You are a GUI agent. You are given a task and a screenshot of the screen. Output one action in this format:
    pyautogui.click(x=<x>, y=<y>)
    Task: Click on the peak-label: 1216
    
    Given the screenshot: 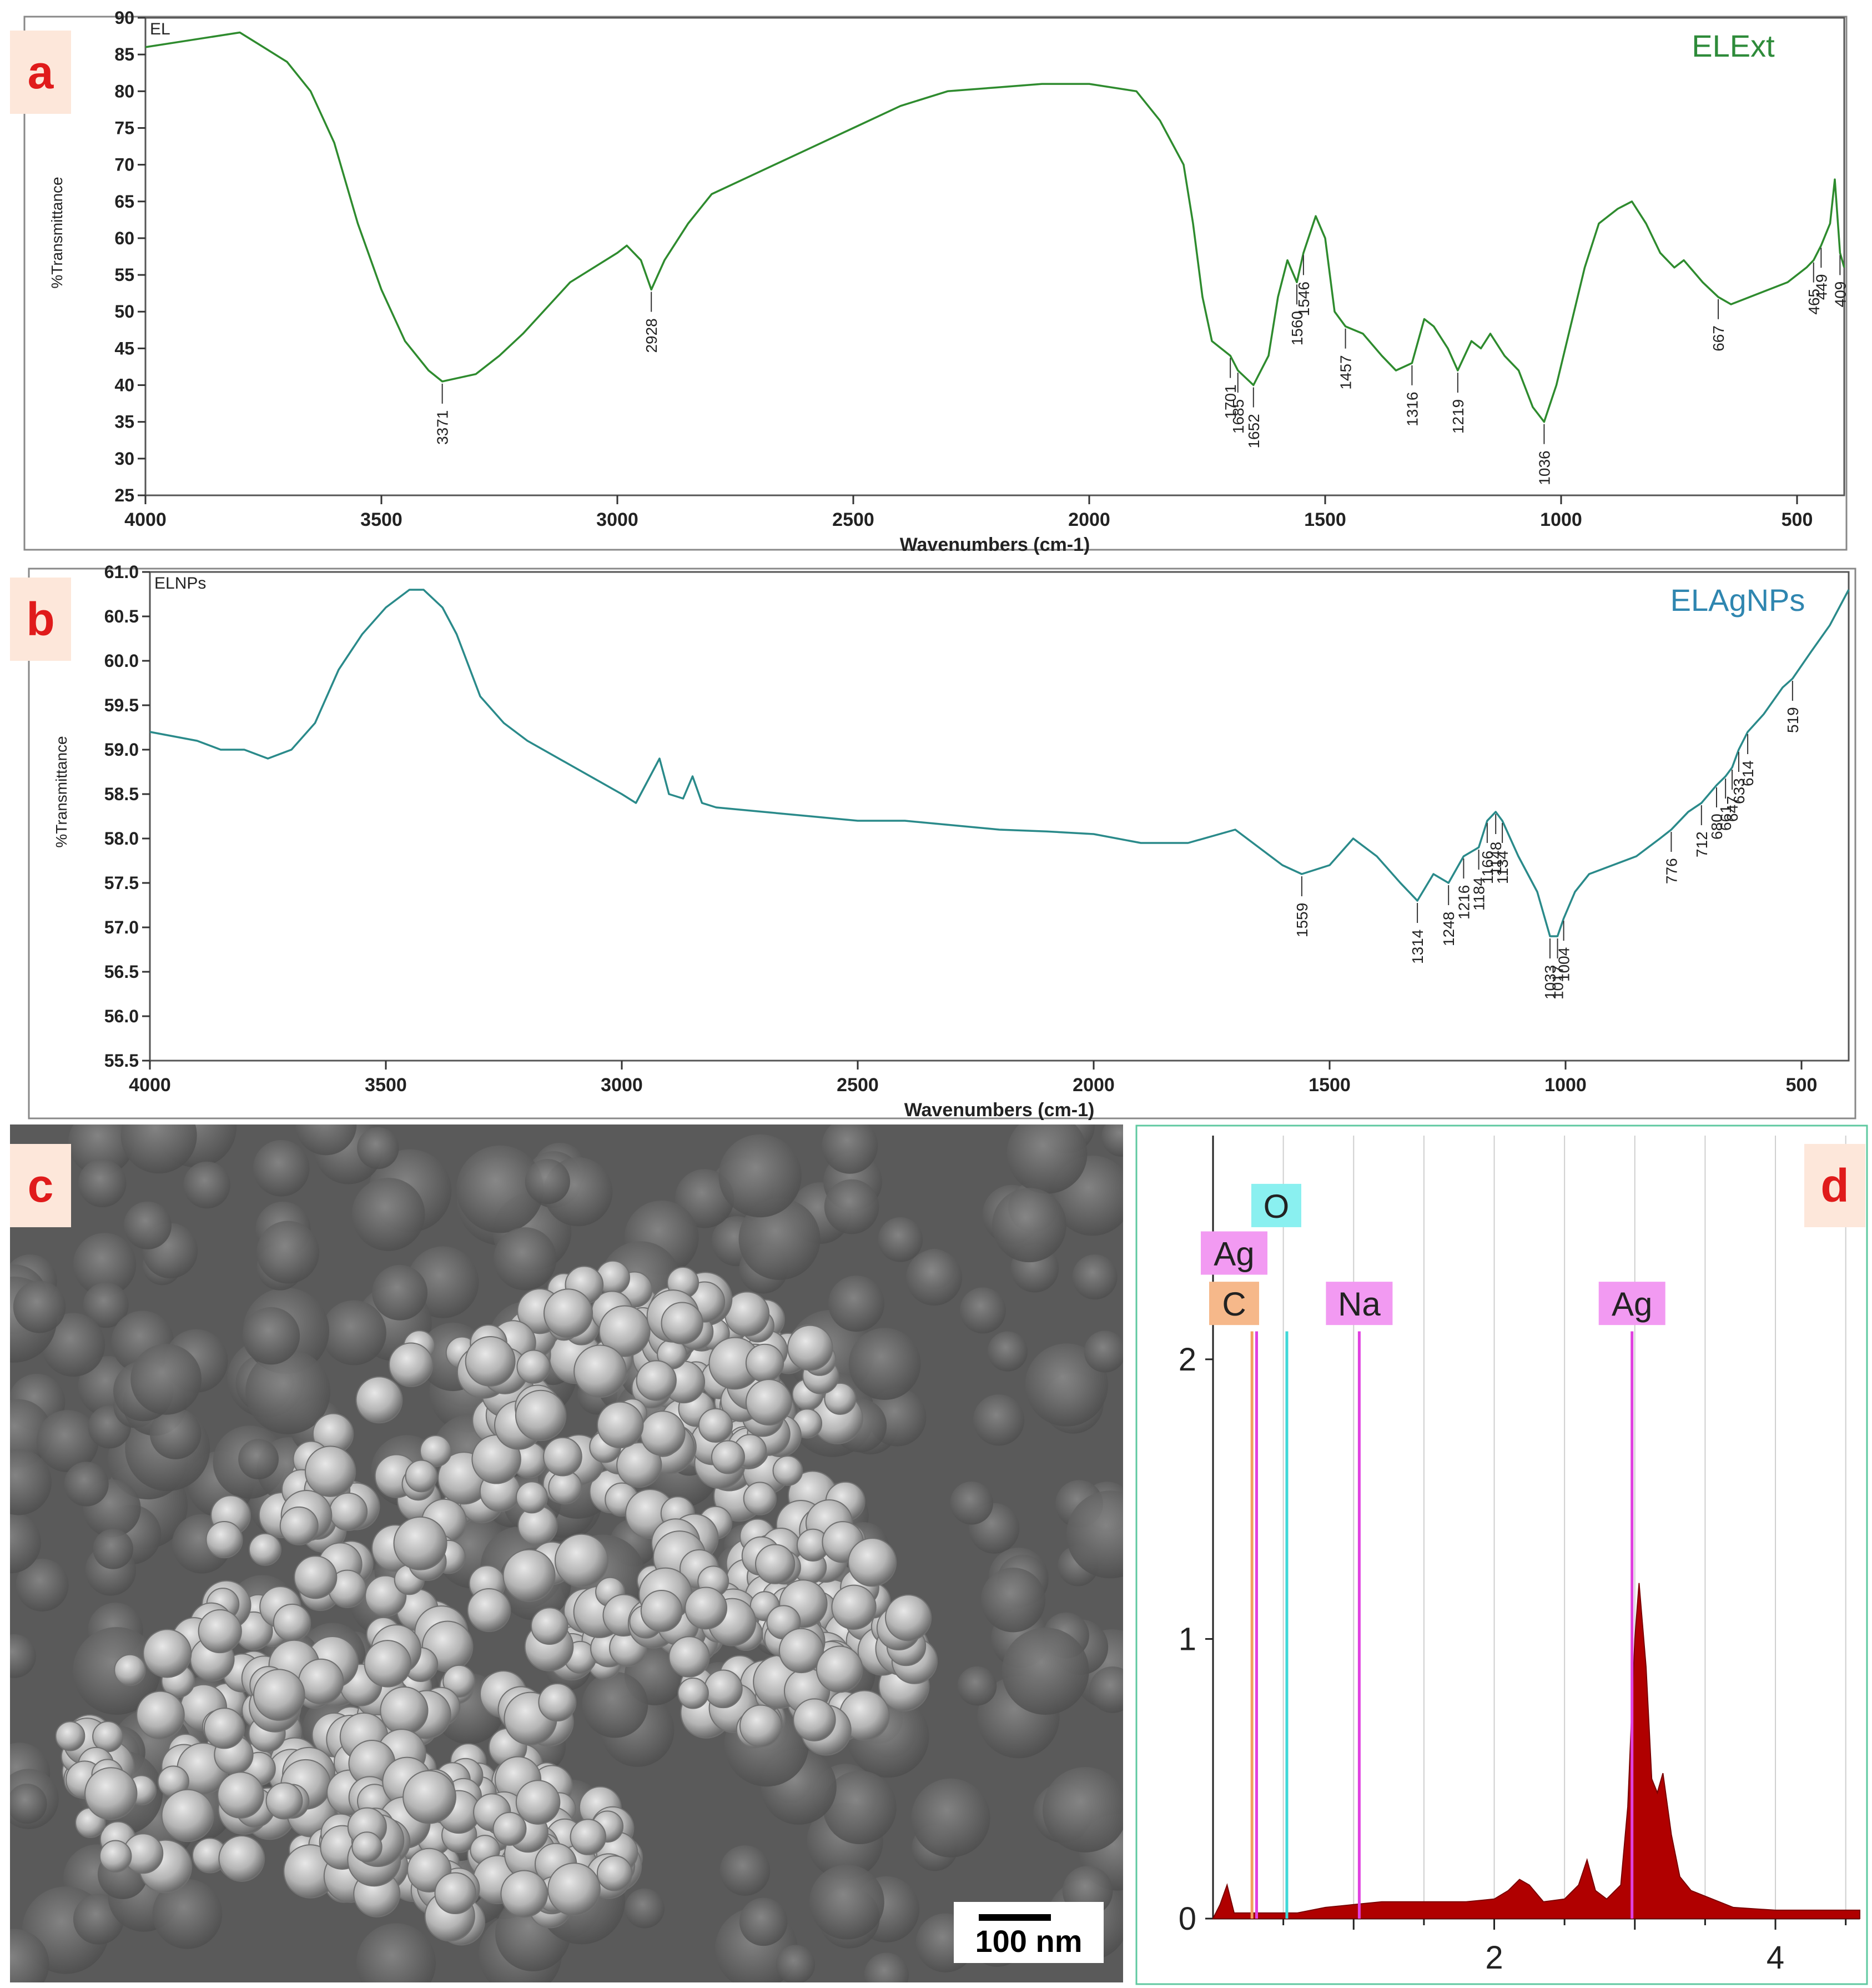 What is the action you would take?
    pyautogui.click(x=1463, y=902)
    